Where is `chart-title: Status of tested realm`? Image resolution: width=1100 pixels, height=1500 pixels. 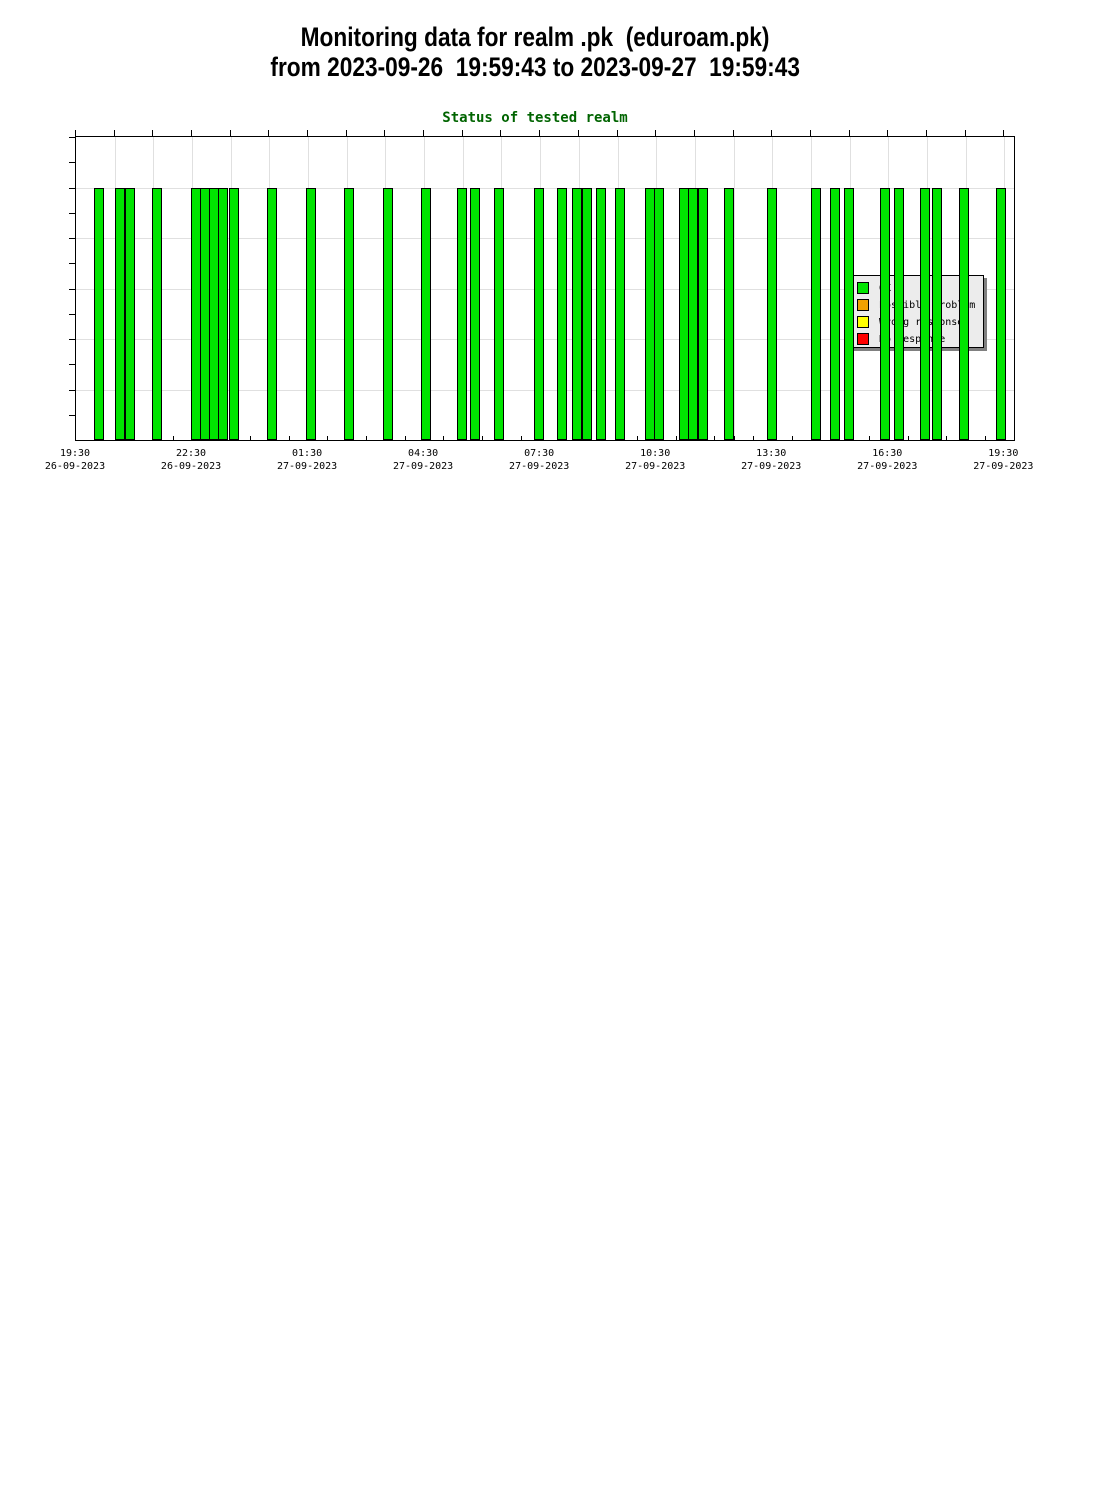 chart-title: Status of tested realm is located at coordinates (535, 118).